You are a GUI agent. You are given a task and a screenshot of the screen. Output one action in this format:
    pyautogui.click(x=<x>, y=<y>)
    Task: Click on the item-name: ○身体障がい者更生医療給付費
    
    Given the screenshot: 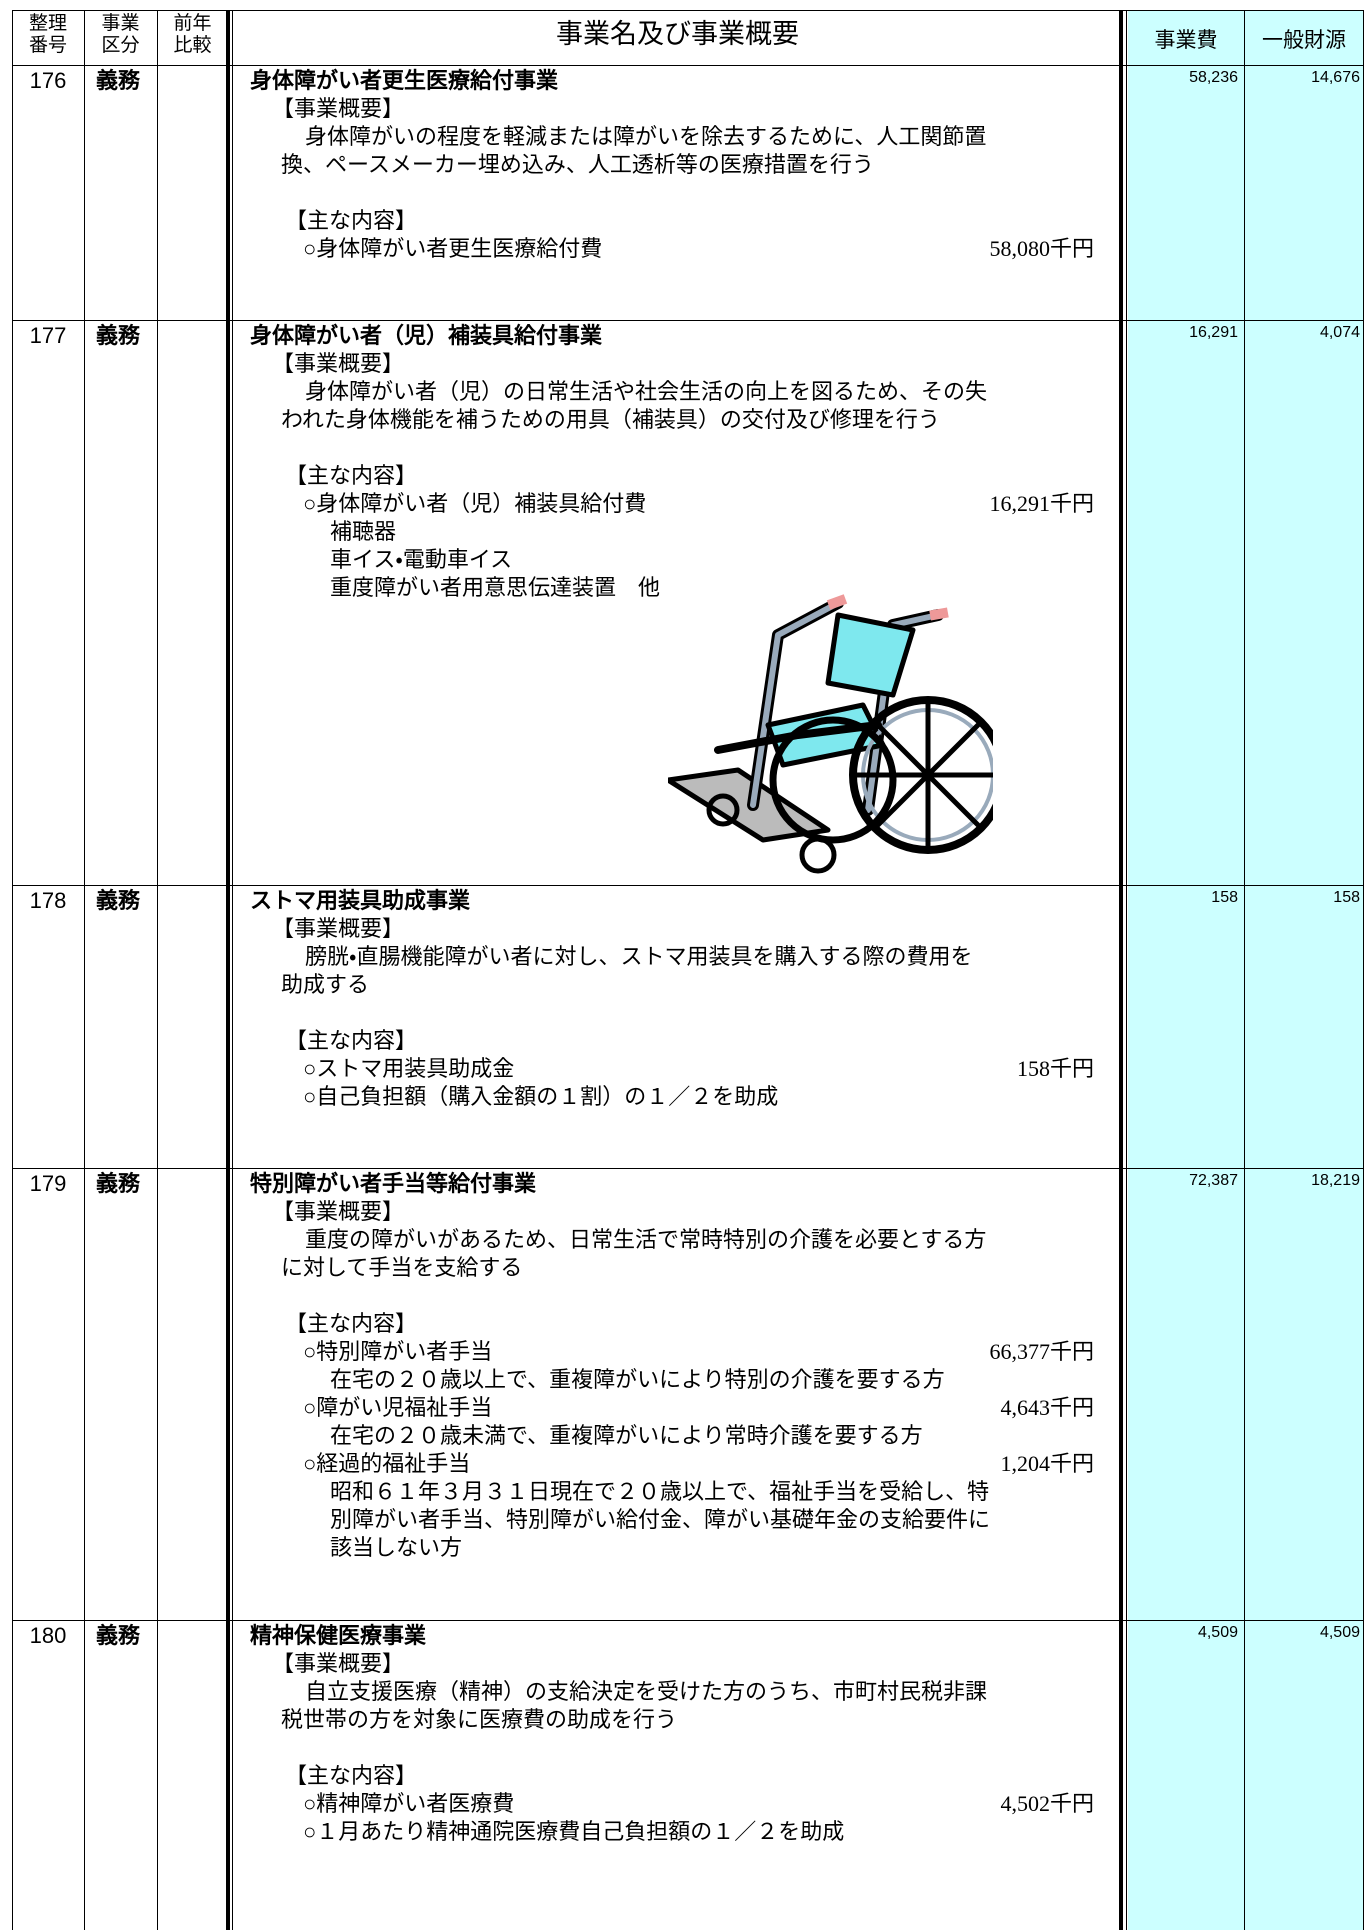 What is the action you would take?
    pyautogui.click(x=453, y=248)
    